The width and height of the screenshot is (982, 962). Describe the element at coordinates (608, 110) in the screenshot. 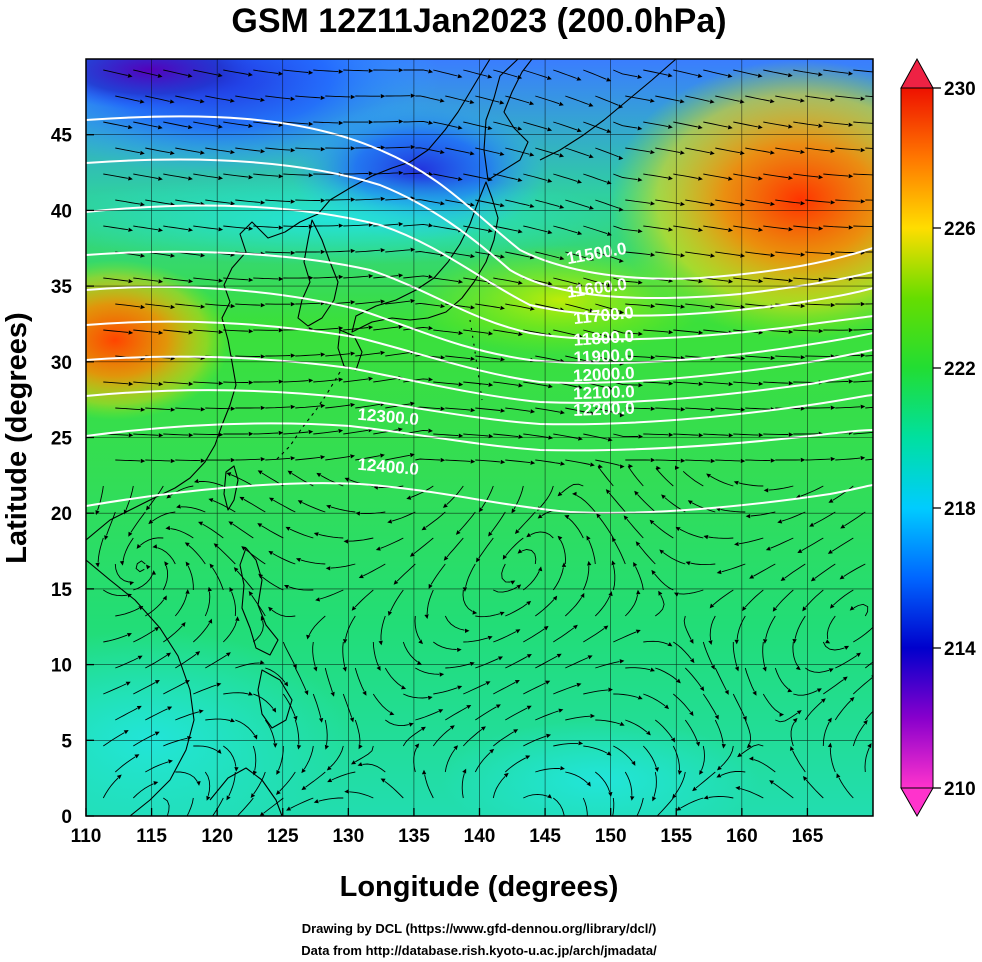

I see `coastline-kuril-sakhalin` at that location.